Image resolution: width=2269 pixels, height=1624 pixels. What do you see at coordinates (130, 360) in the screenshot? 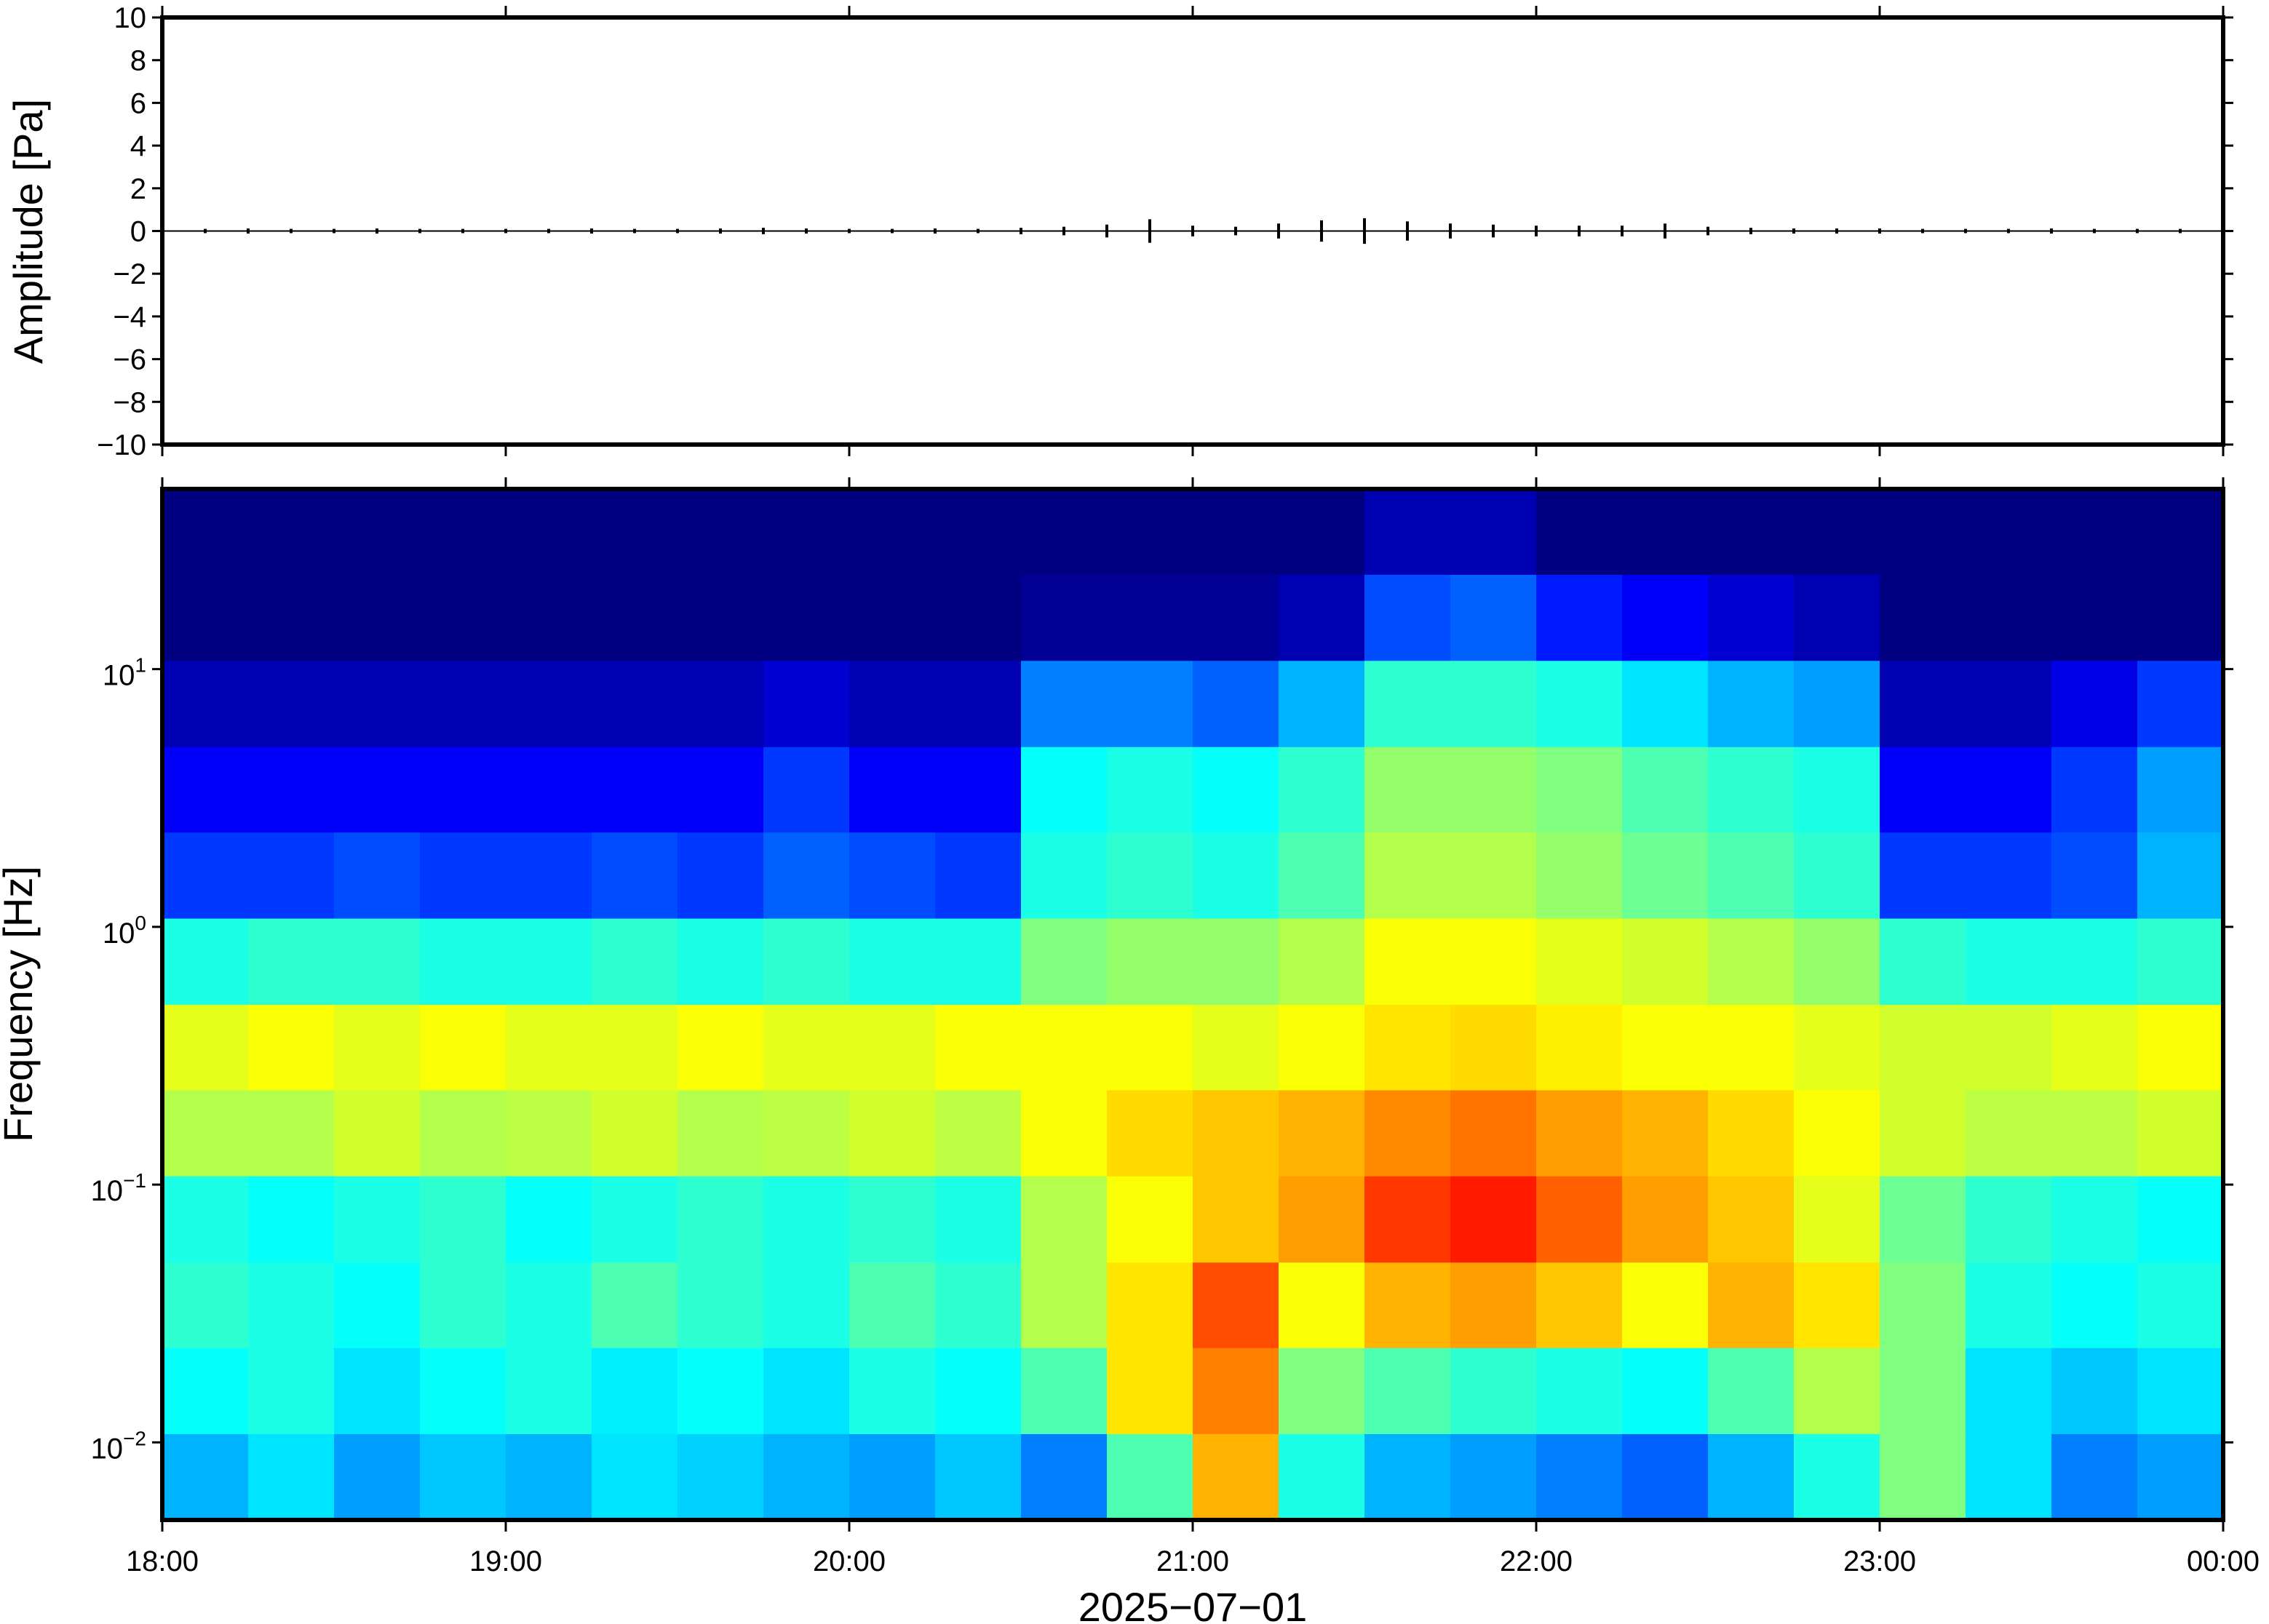
I see `y-tick-label: −6` at bounding box center [130, 360].